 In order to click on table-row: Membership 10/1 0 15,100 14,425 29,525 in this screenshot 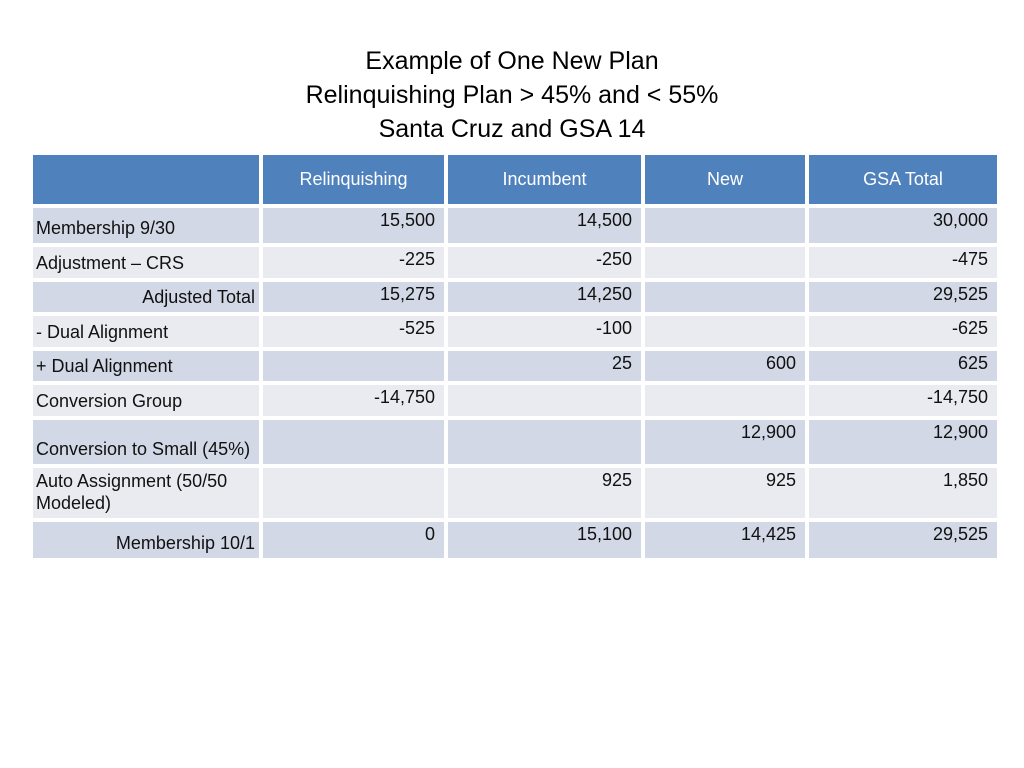, I will do `click(515, 538)`.